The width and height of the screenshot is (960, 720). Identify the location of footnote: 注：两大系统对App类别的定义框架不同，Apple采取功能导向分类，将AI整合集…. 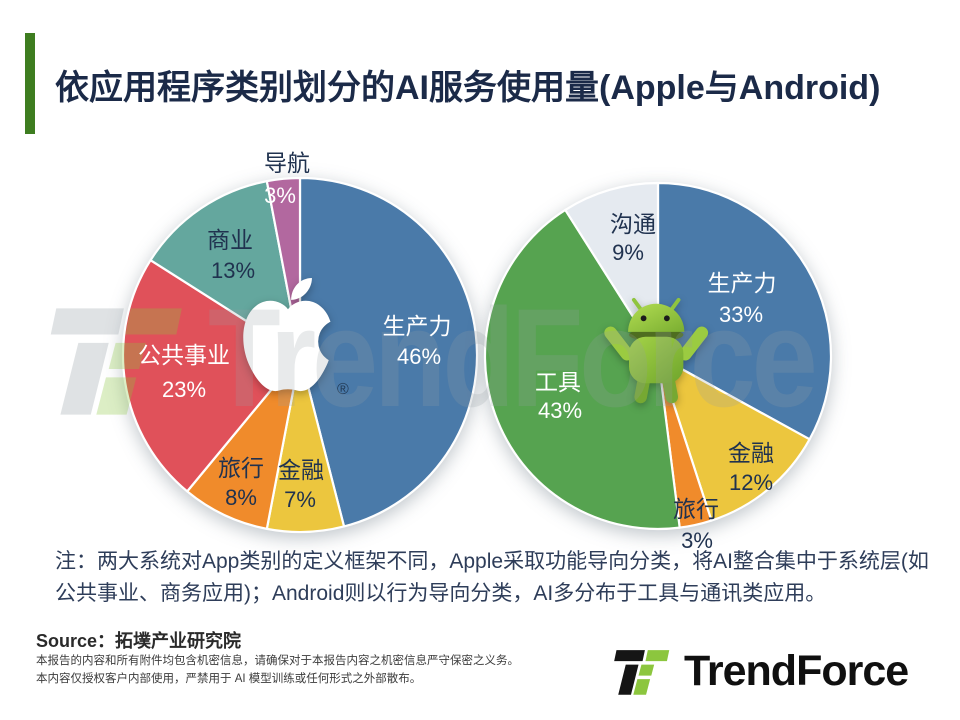
(492, 577).